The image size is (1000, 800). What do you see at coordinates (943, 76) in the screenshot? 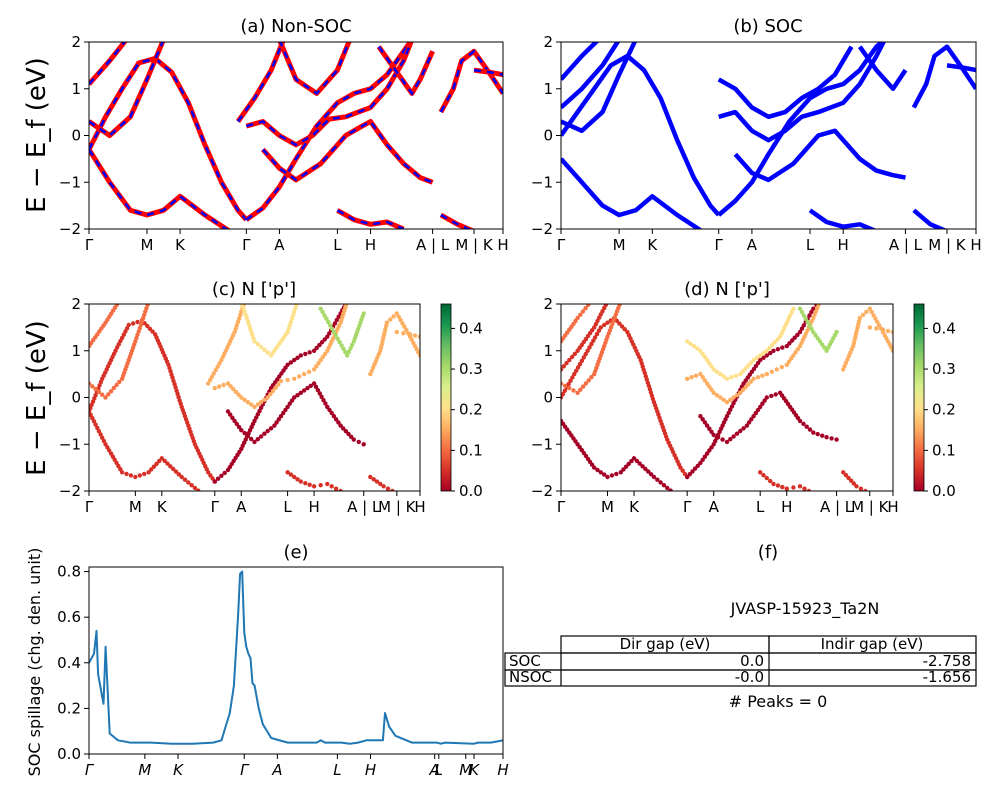
I see `band-line-soc` at bounding box center [943, 76].